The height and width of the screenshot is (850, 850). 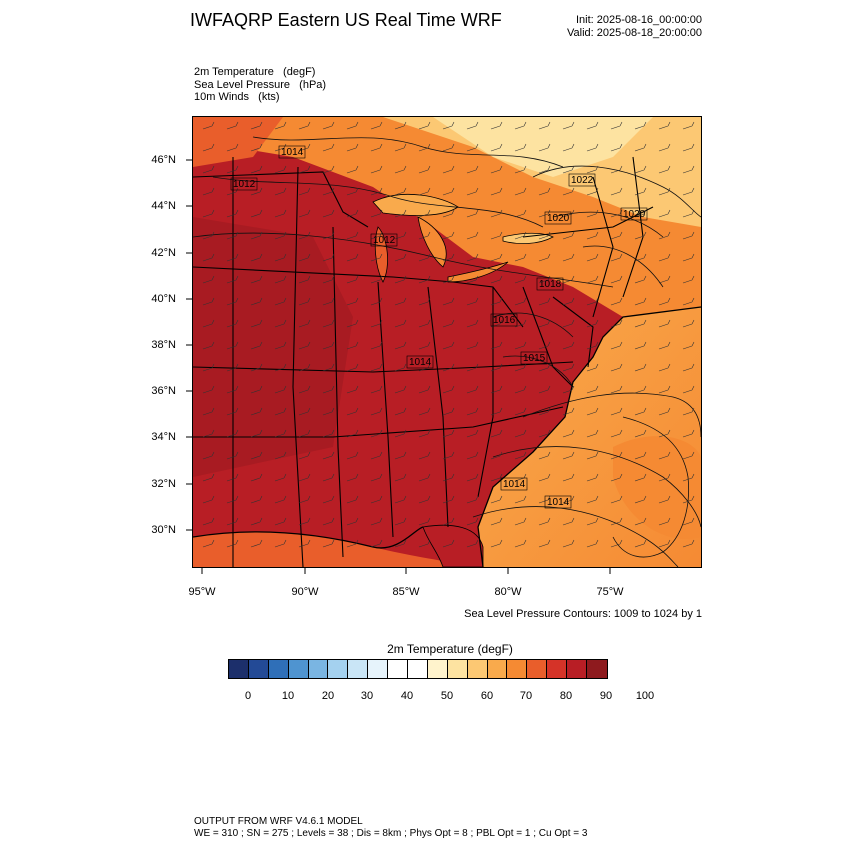 What do you see at coordinates (260, 84) in the screenshot?
I see `variable-pressure: Sea Level Pressure (hPa)` at bounding box center [260, 84].